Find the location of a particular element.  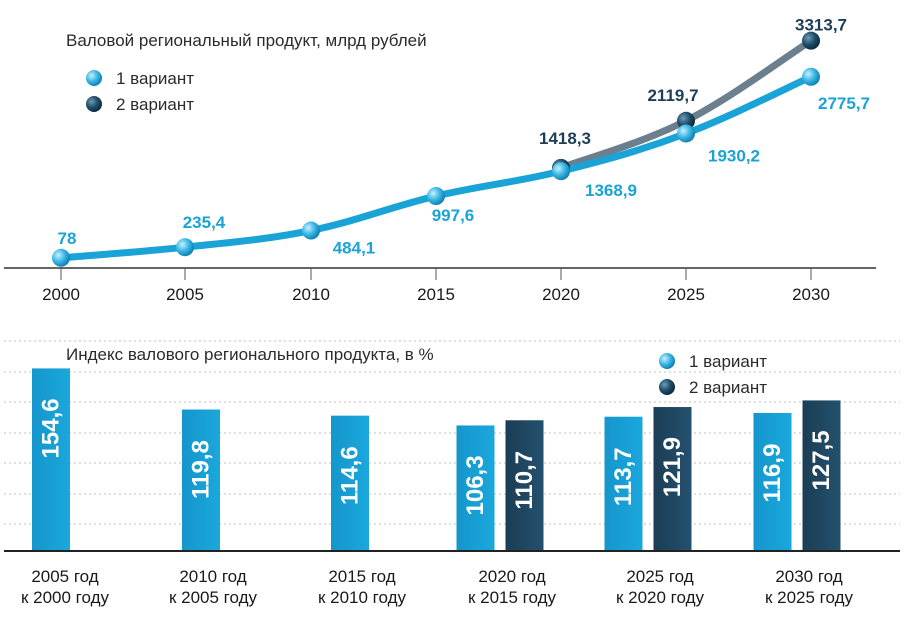

line-legend-label-2: 2 вариант is located at coordinates (155, 104).